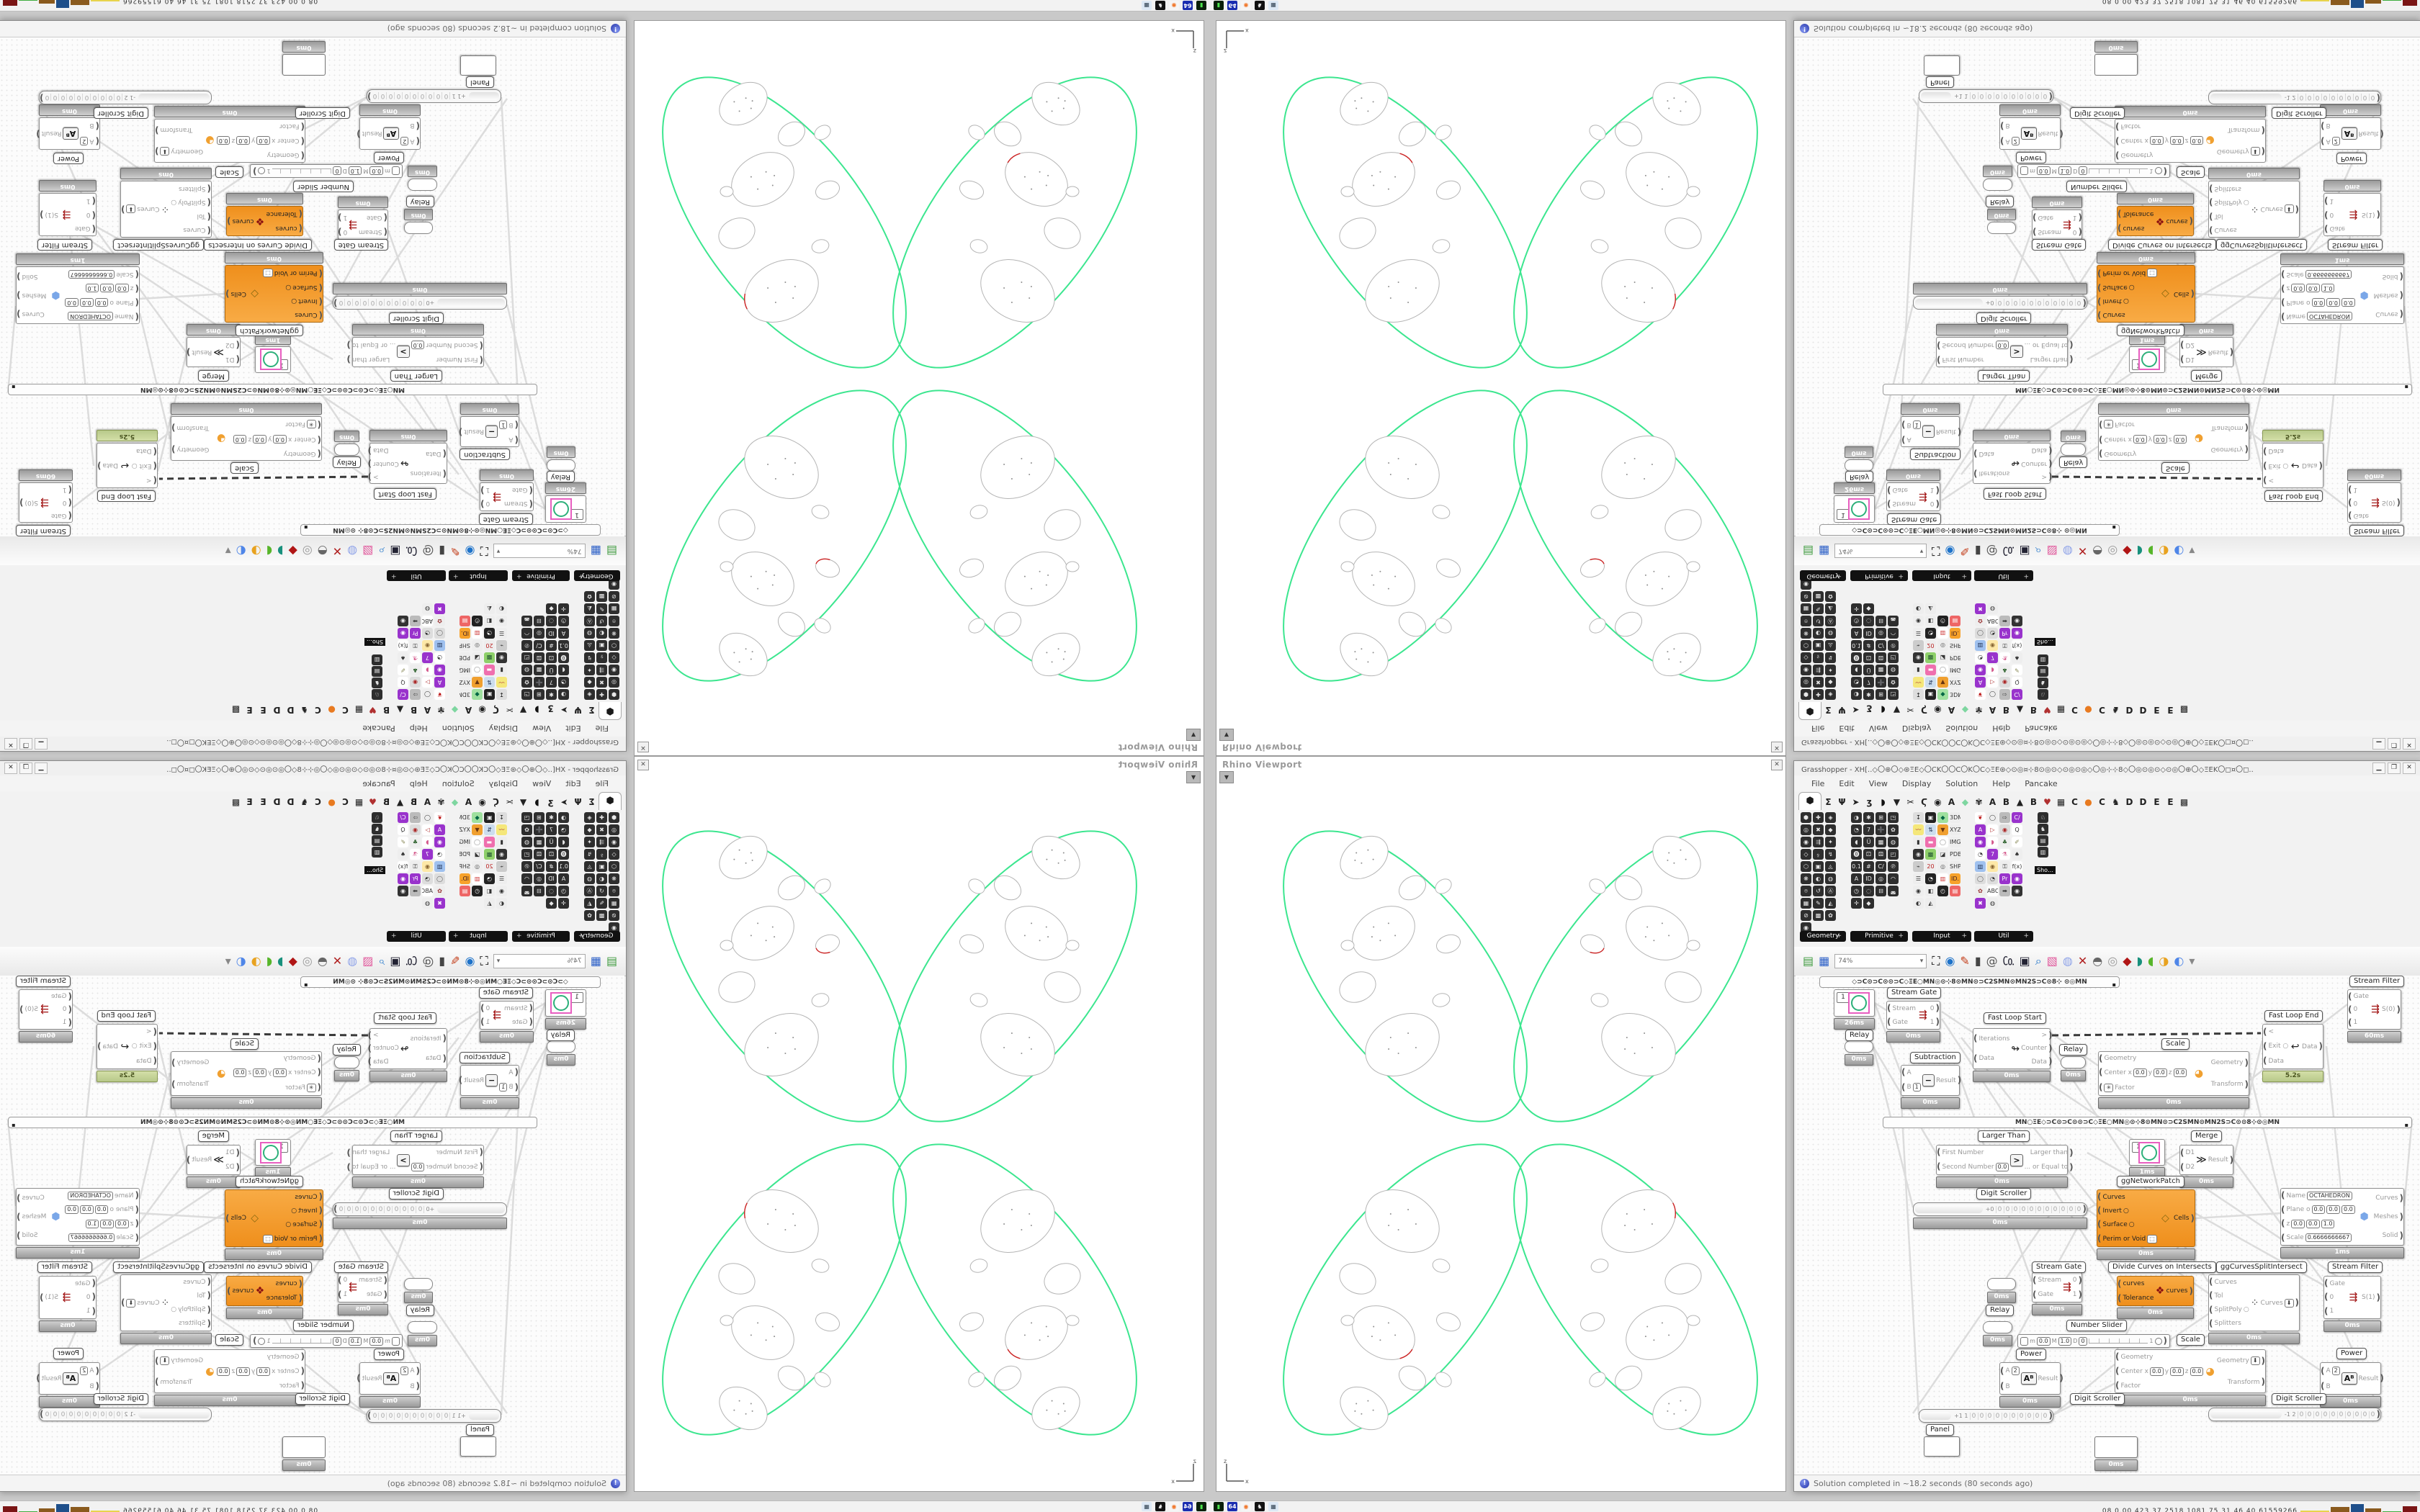  Describe the element at coordinates (563, 854) in the screenshot. I see `palette-component-icon: ⓿` at that location.